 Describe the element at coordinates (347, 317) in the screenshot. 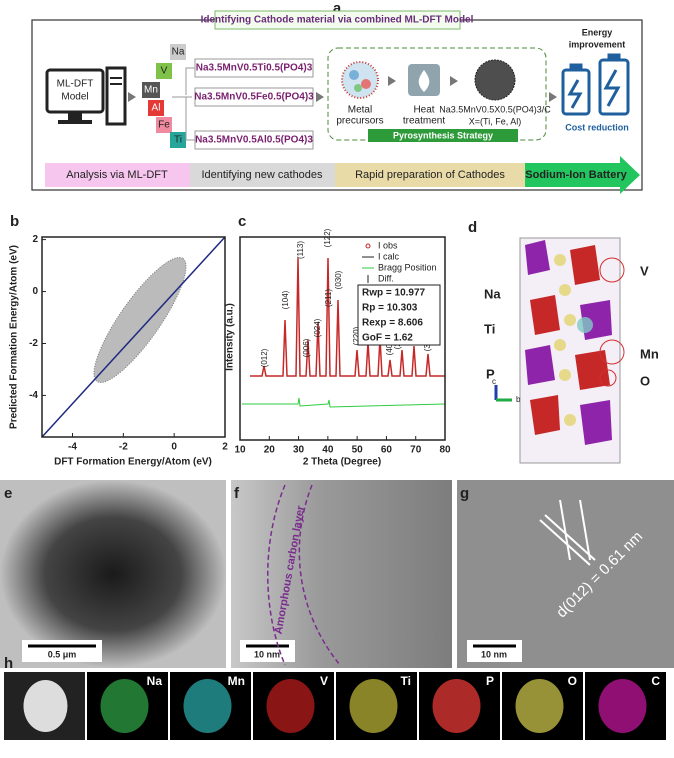

I see `xrd-pattern` at that location.